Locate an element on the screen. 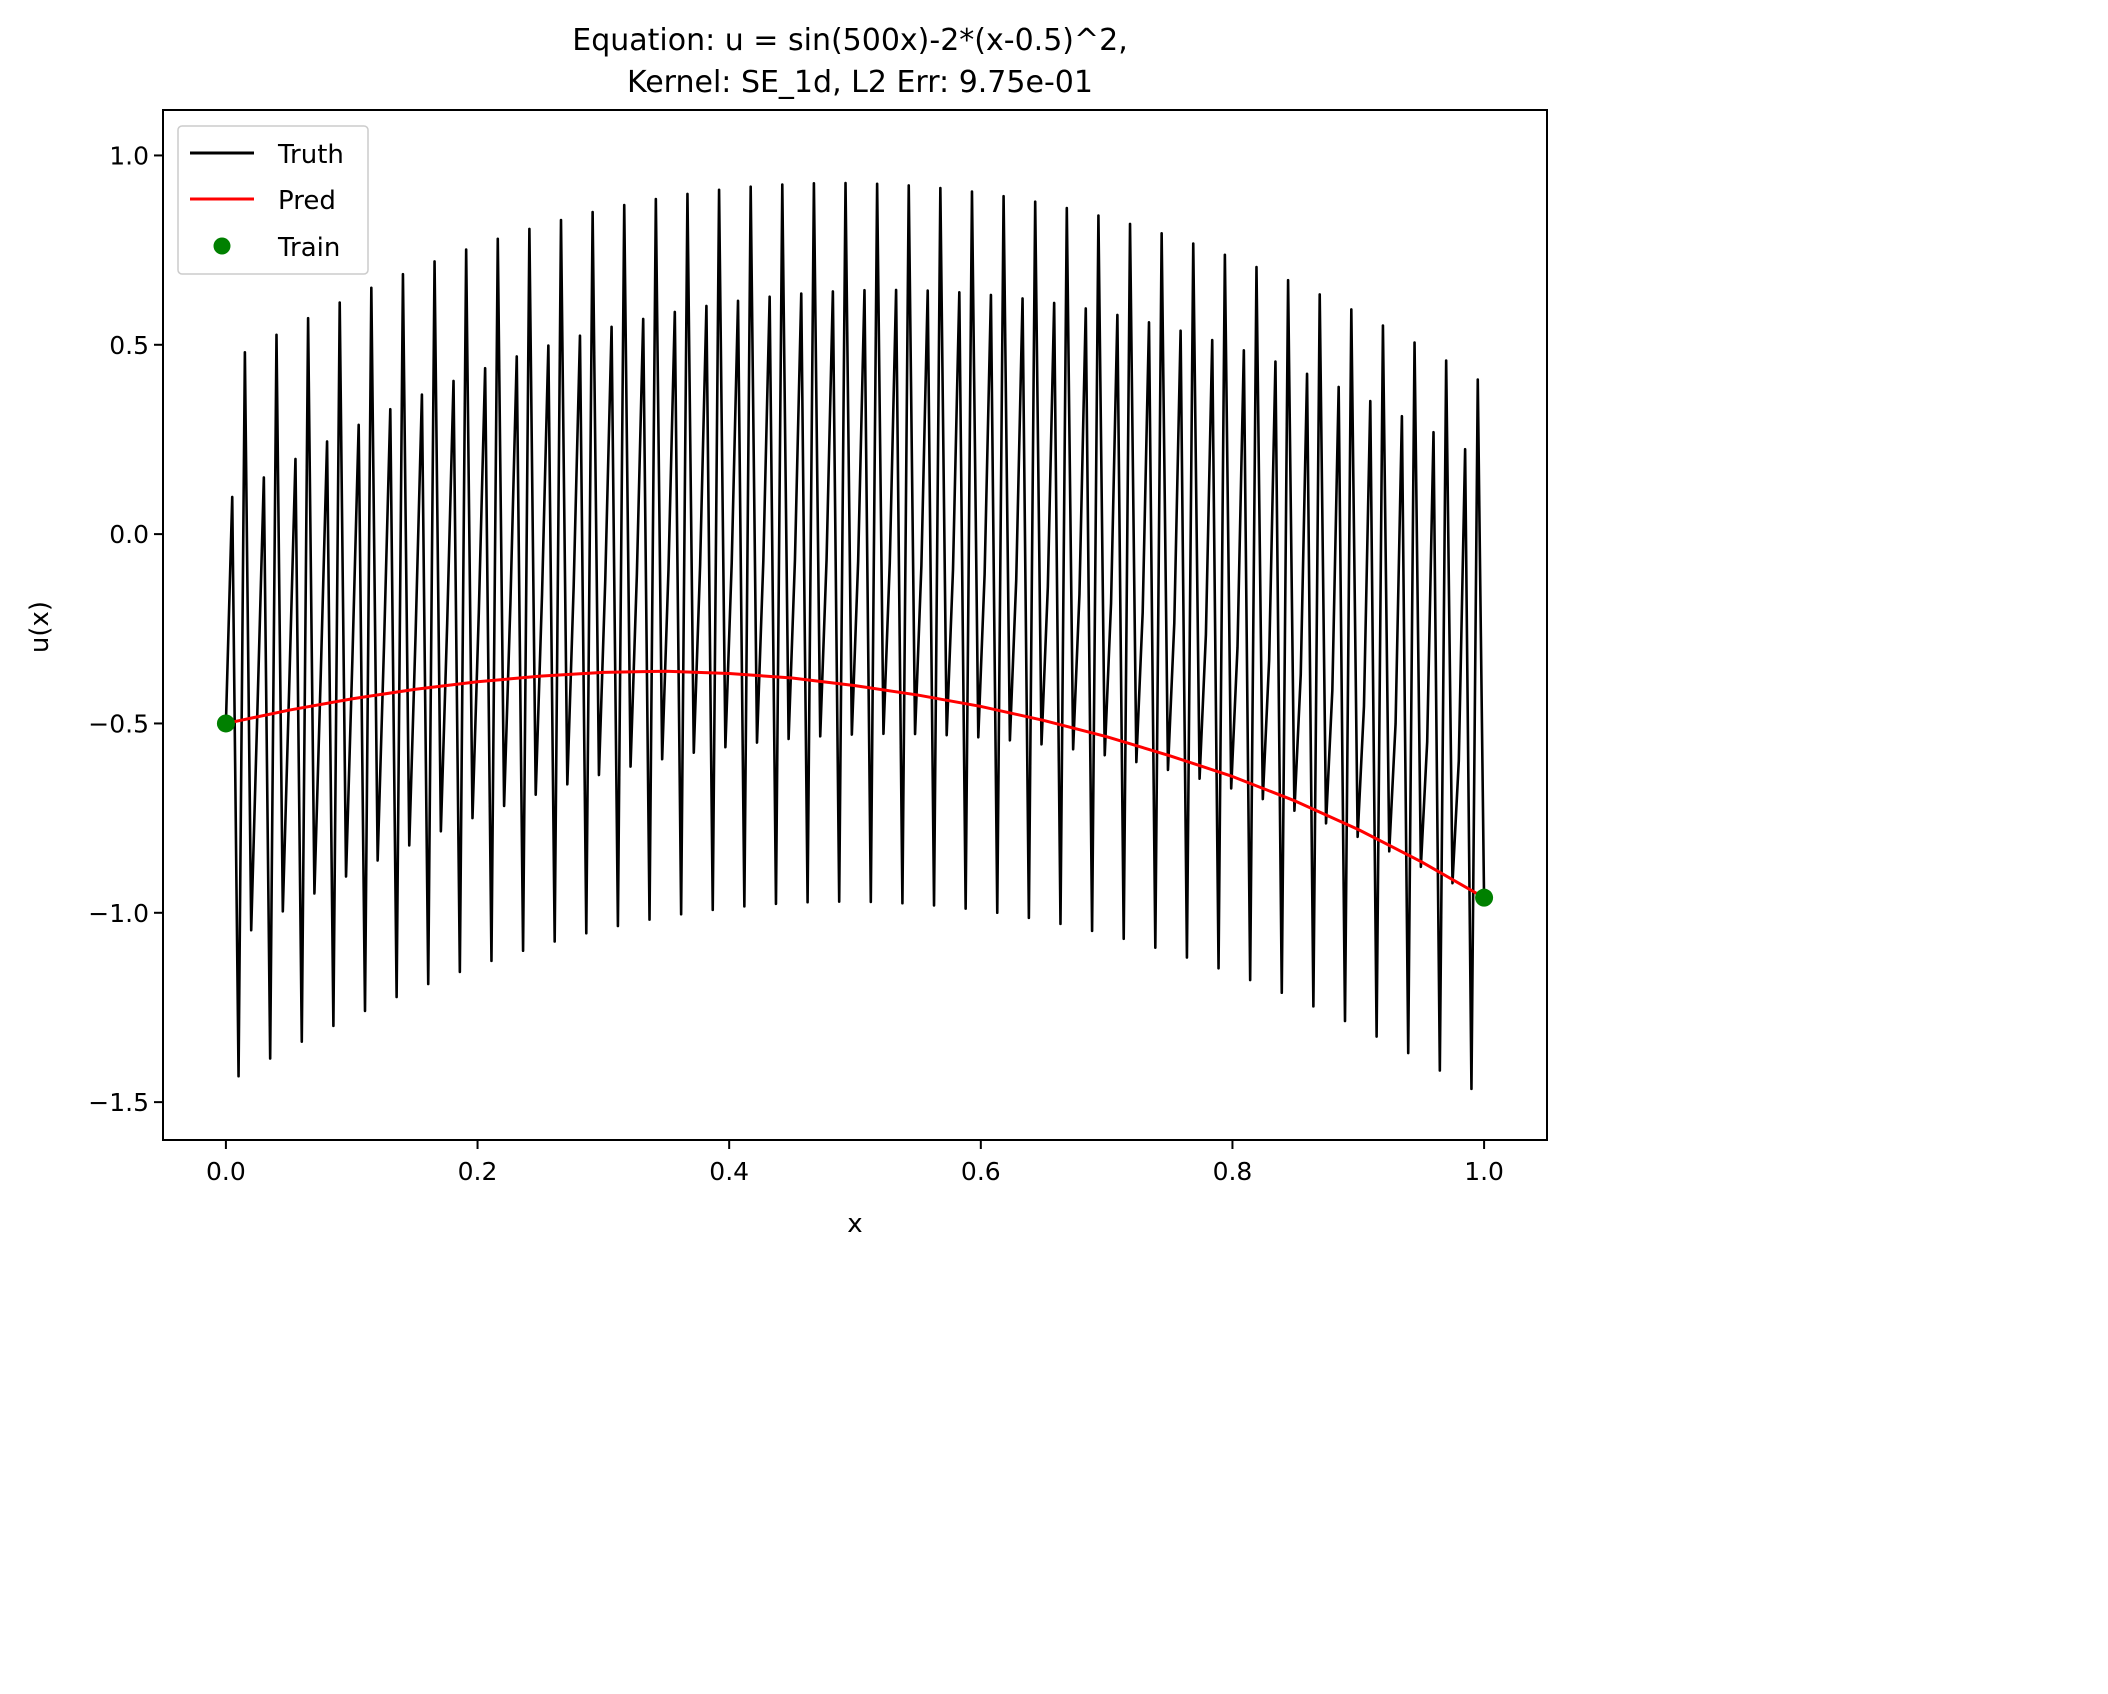 The image size is (2108, 1694). x-tick-label: 0.4 is located at coordinates (729, 1171).